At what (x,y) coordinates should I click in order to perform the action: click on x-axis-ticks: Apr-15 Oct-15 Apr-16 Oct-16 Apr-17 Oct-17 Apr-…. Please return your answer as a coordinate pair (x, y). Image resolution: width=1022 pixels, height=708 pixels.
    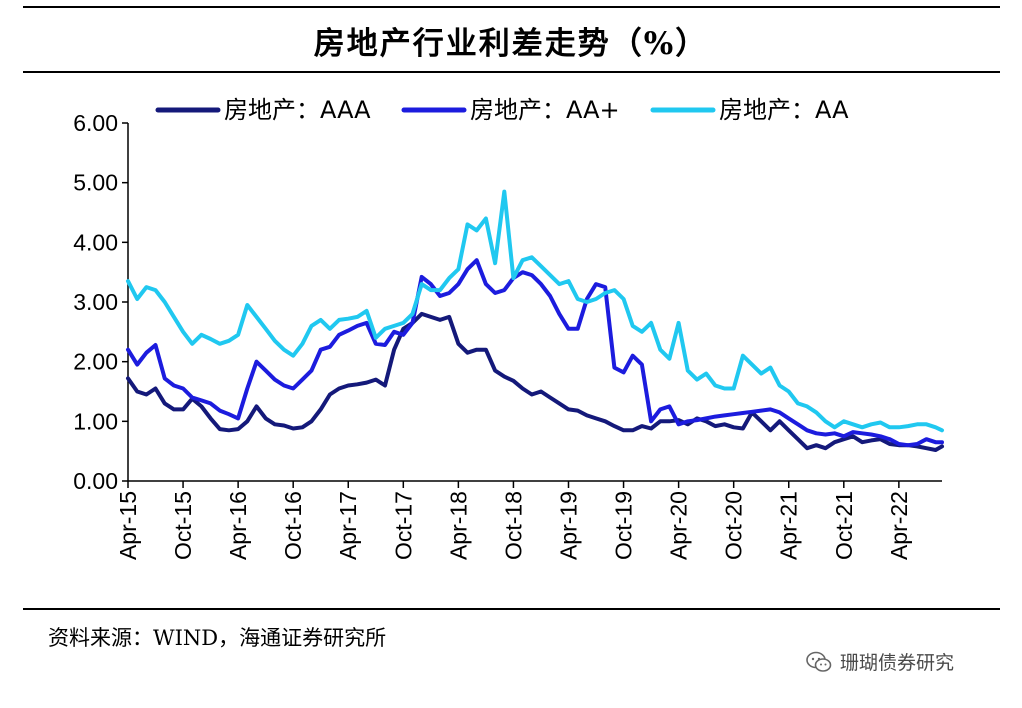
    Looking at the image, I should click on (513, 520).